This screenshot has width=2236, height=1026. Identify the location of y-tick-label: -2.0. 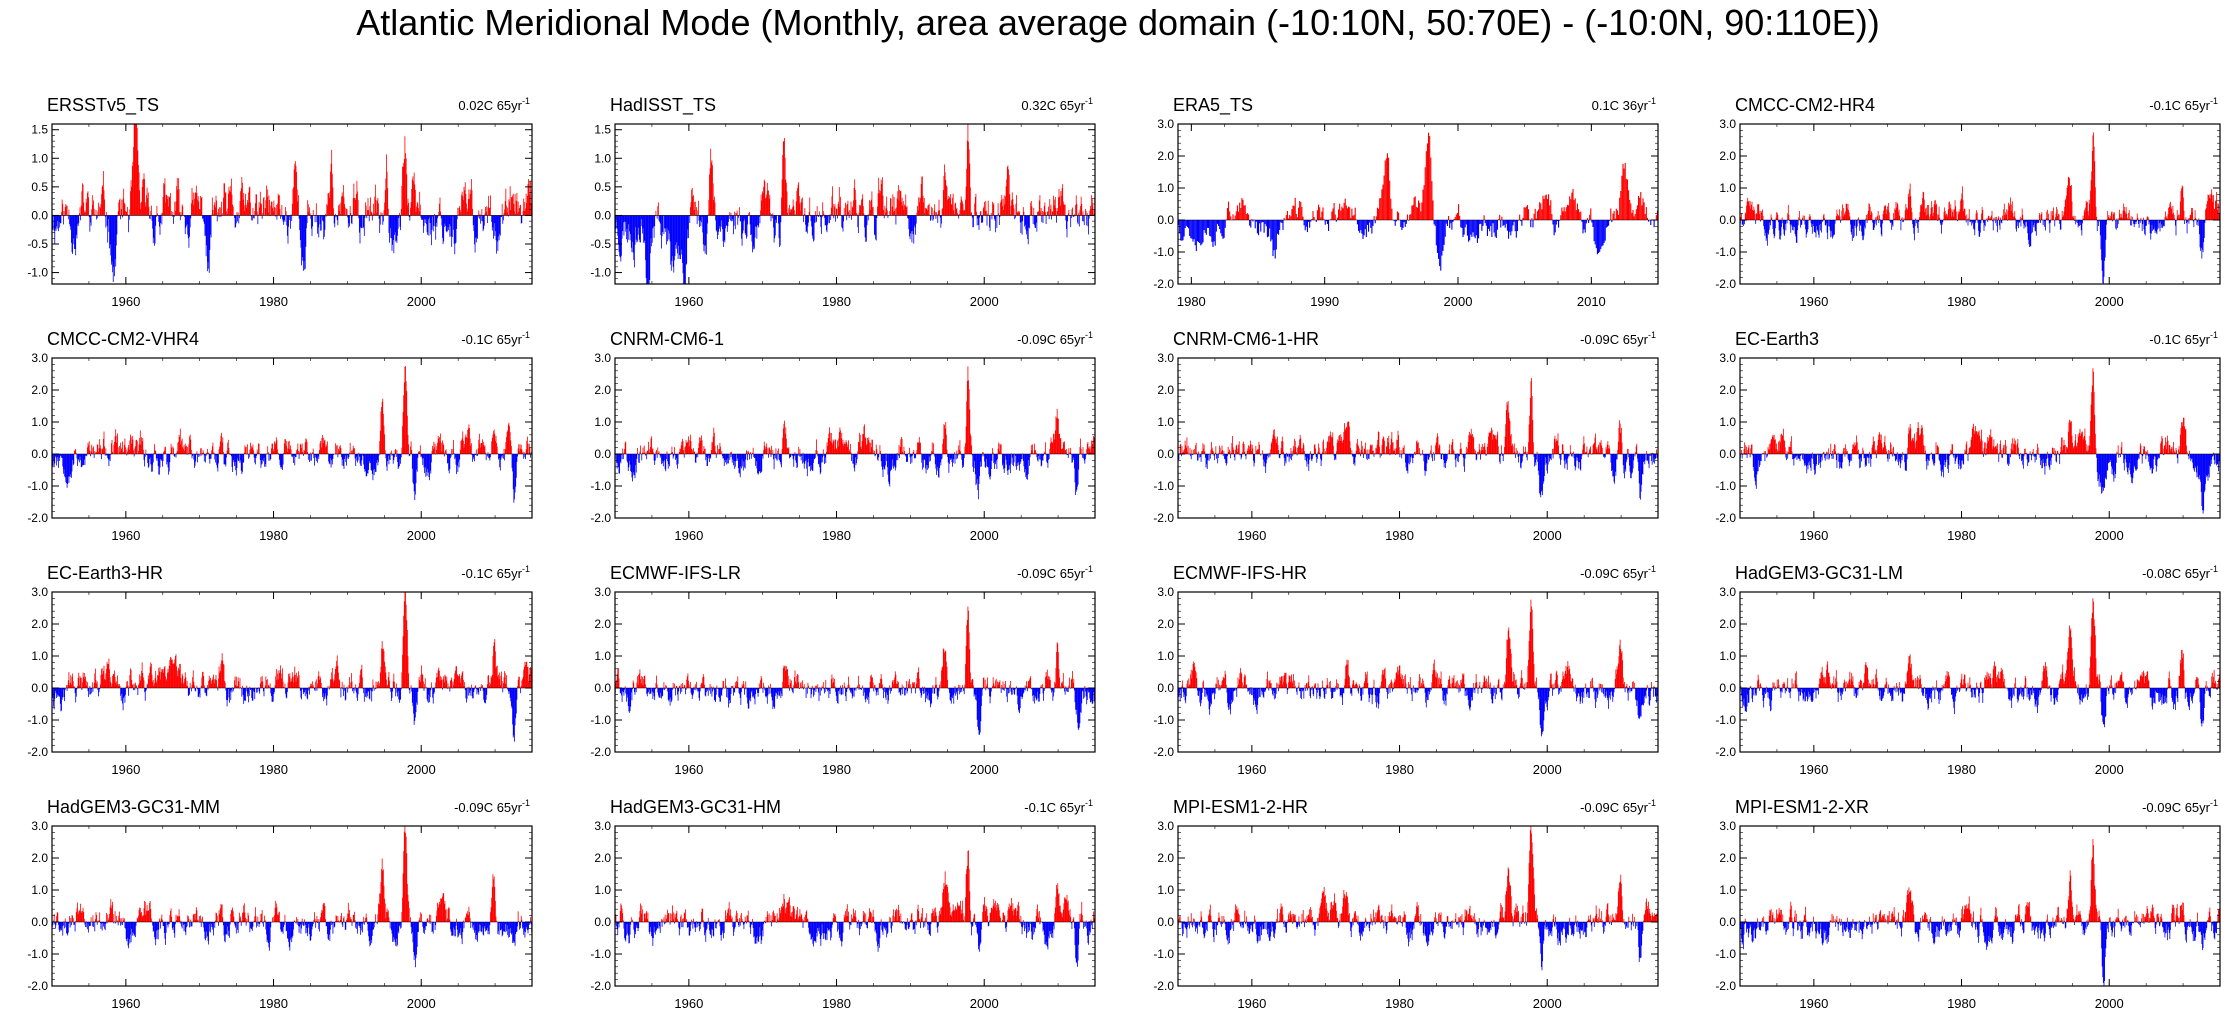
(600, 518).